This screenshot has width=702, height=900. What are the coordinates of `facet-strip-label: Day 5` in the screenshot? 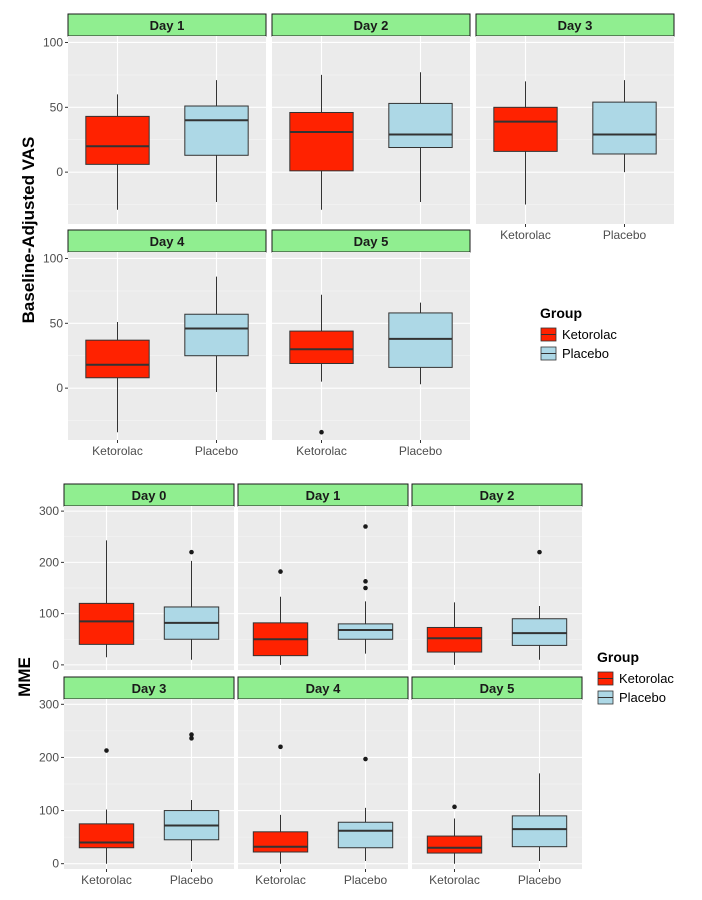 It's located at (497, 688).